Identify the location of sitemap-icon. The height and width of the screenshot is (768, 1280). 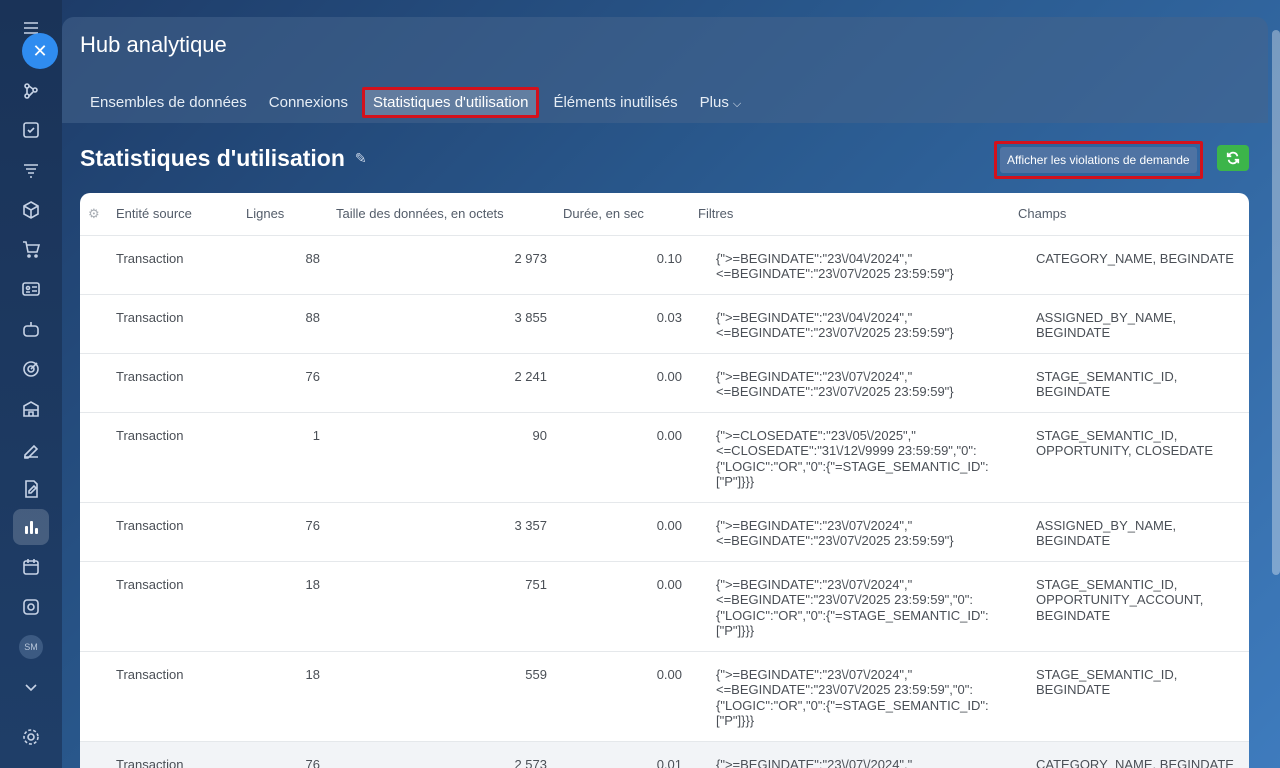
(31, 91).